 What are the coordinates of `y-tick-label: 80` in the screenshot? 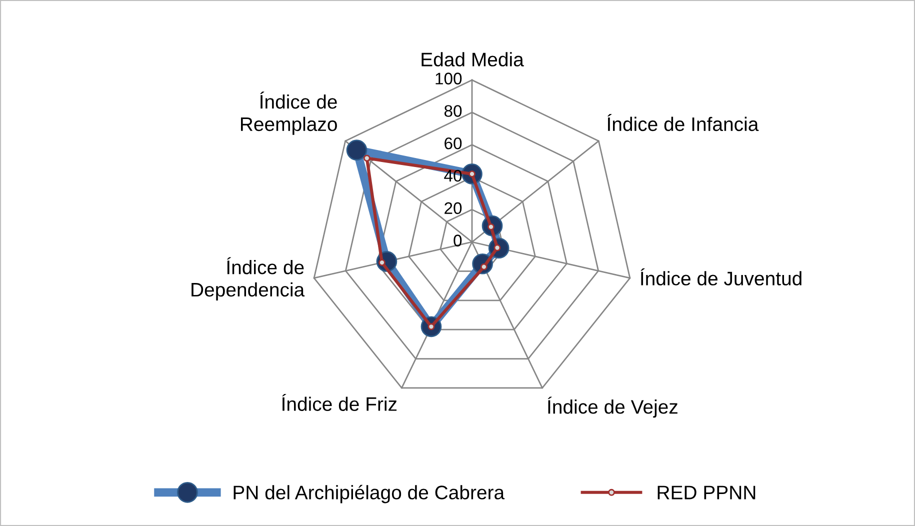 It's located at (453, 111).